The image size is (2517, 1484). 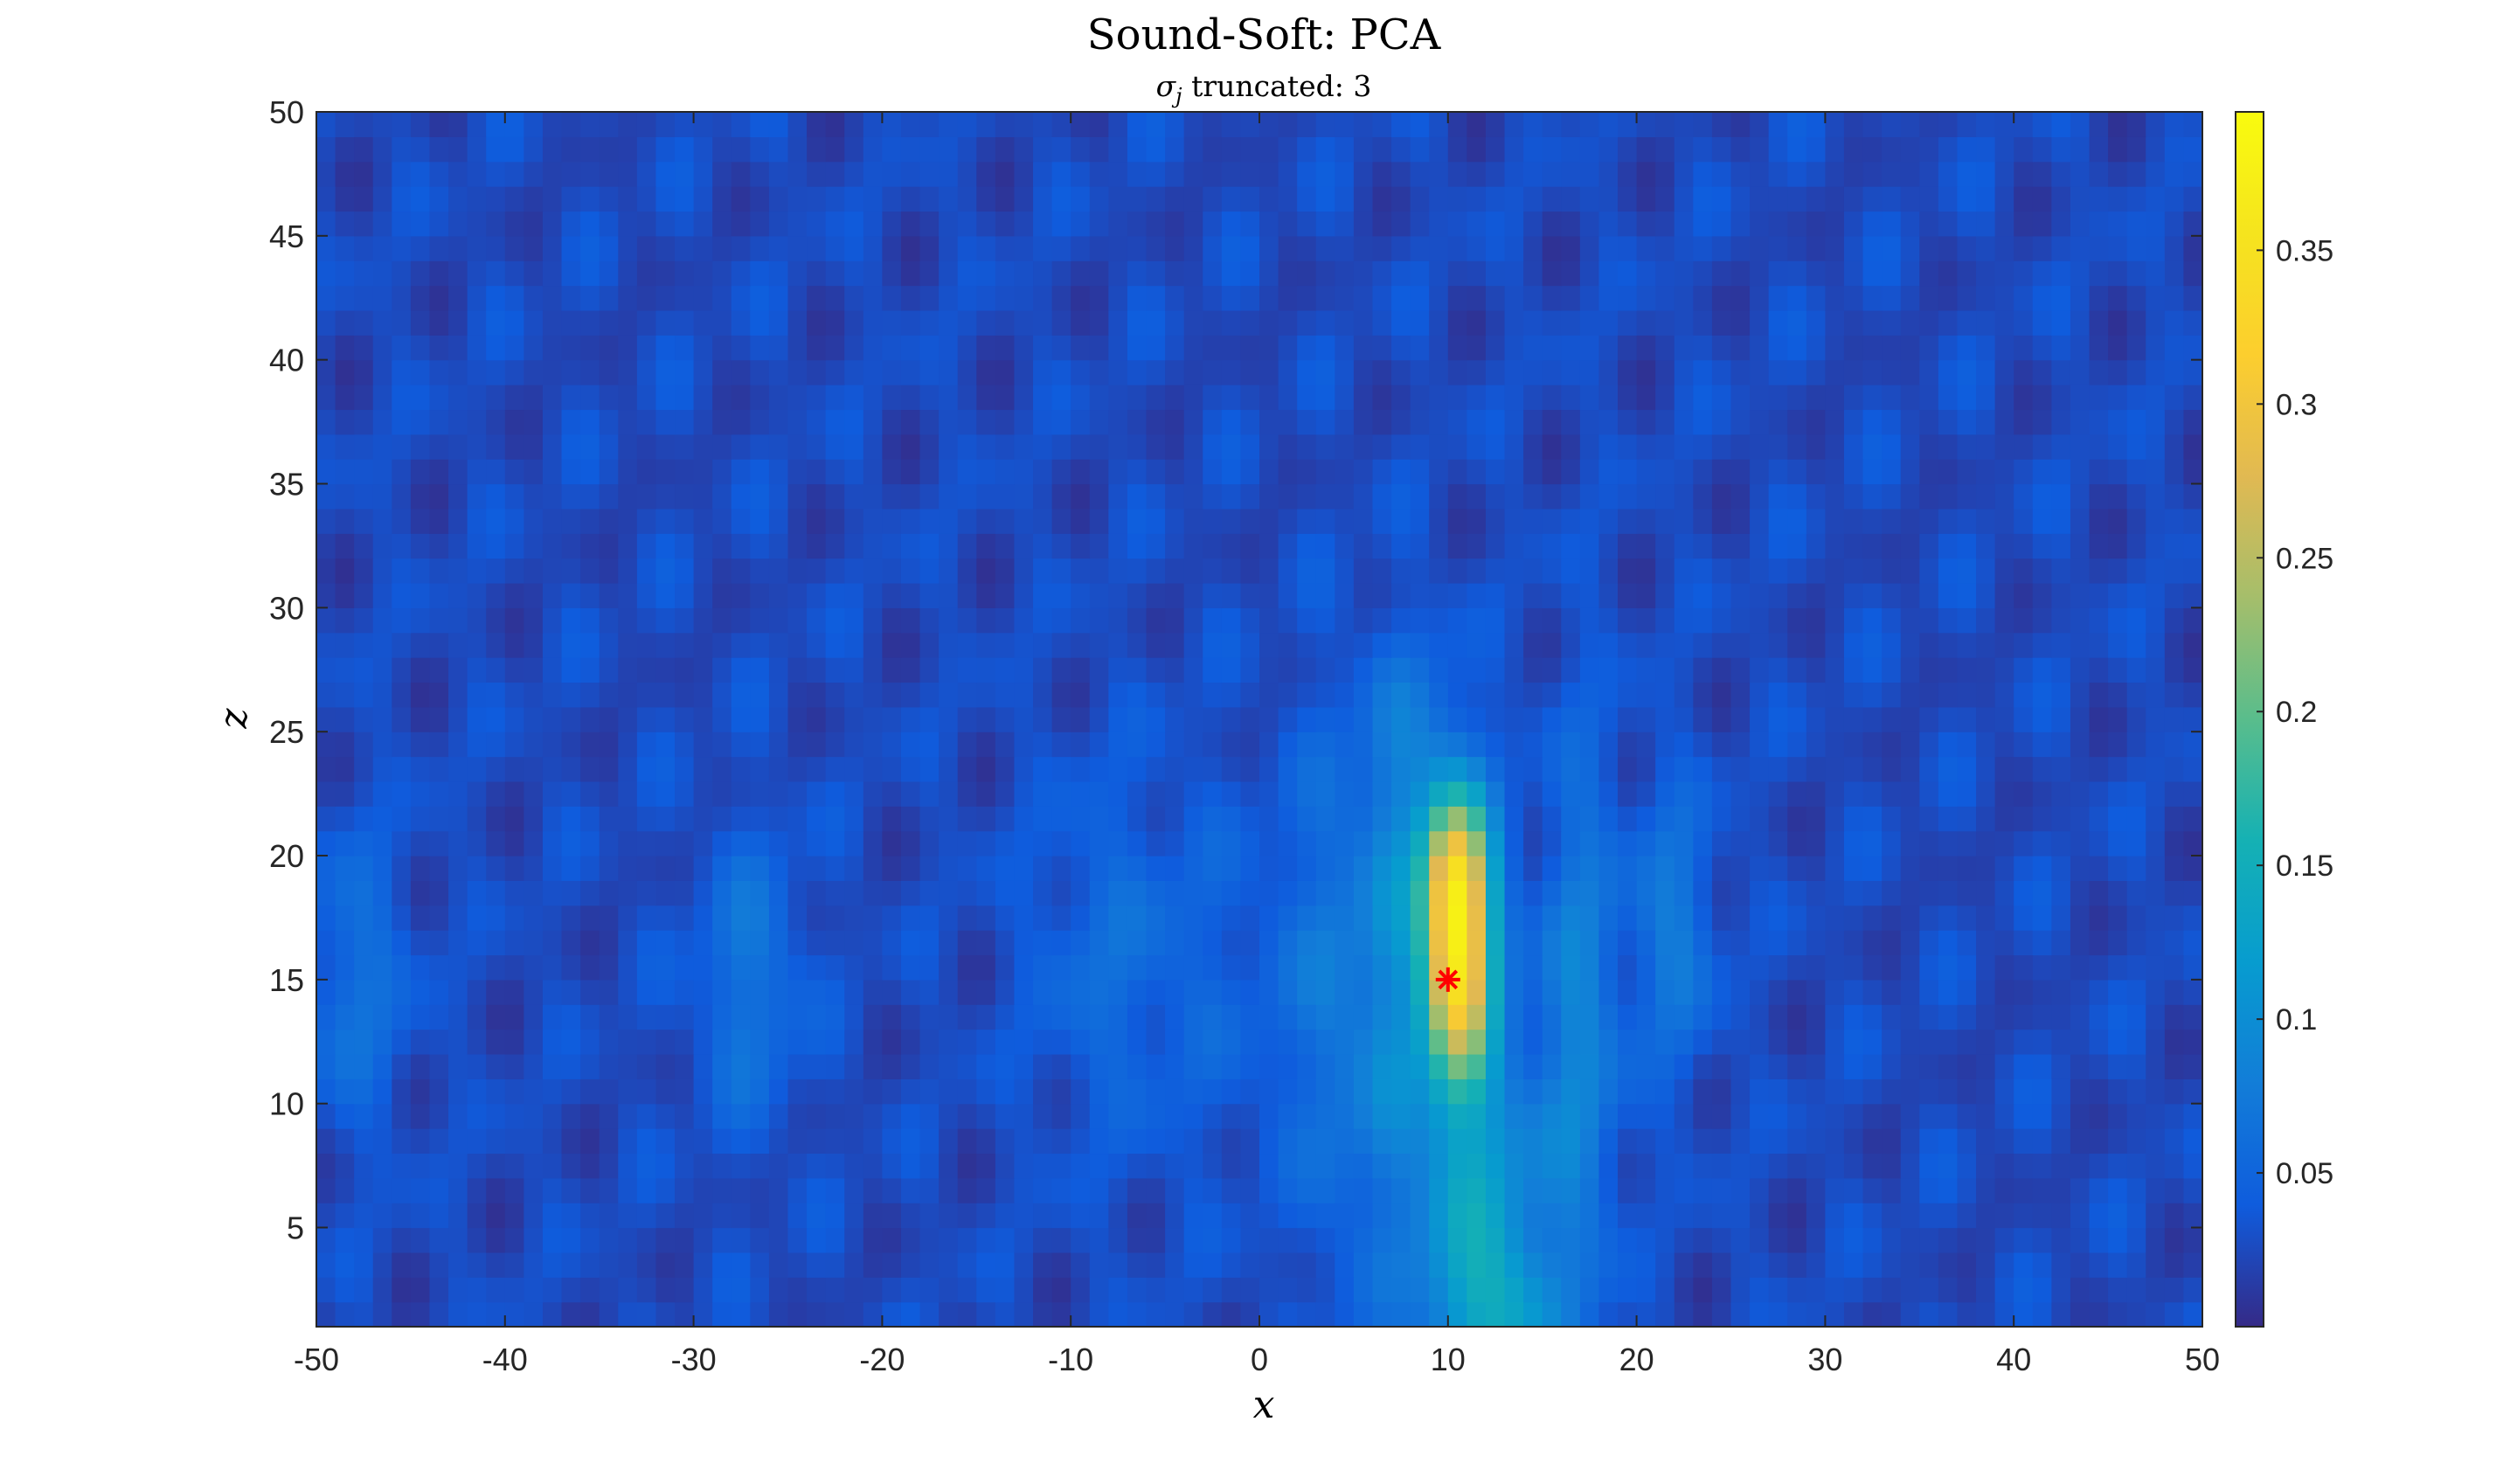 I want to click on y-tick-label: 10, so click(x=286, y=1104).